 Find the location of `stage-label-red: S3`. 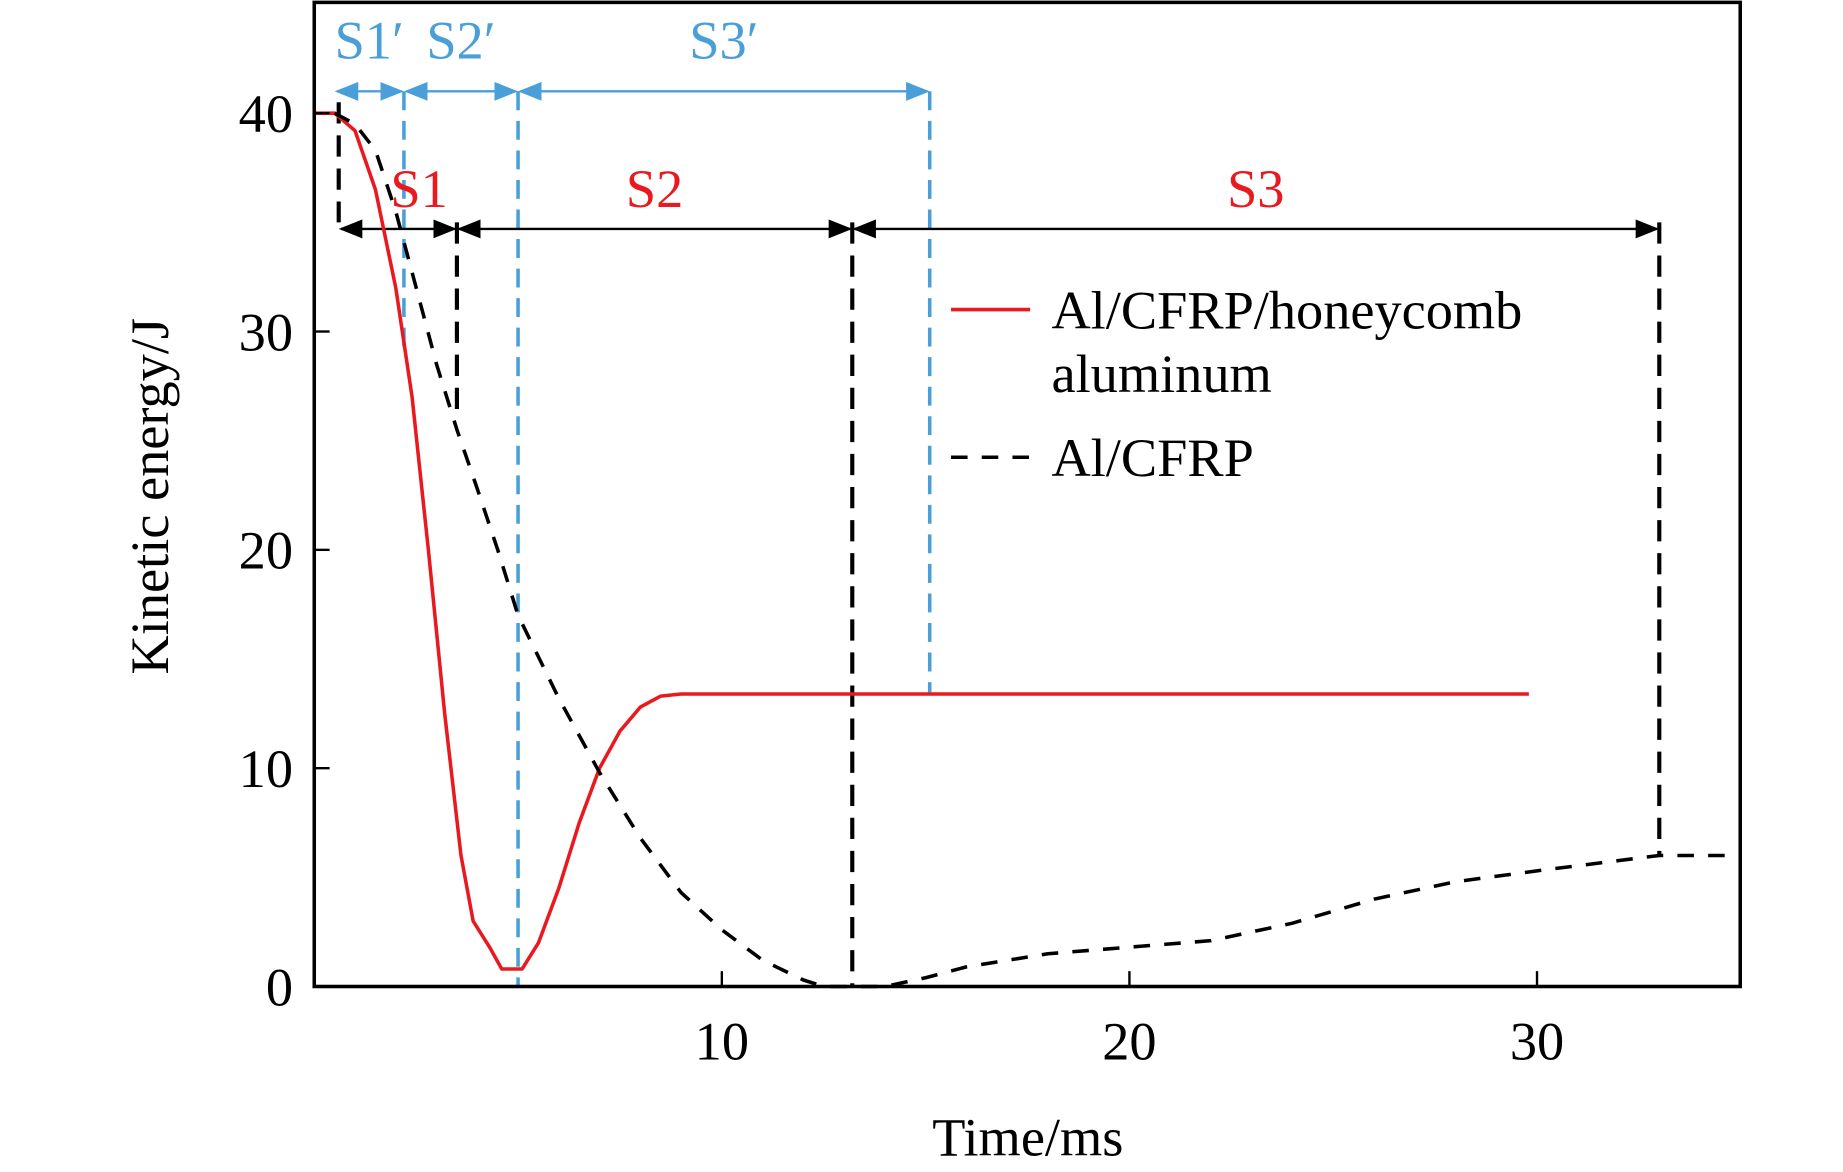

stage-label-red: S3 is located at coordinates (1255, 189).